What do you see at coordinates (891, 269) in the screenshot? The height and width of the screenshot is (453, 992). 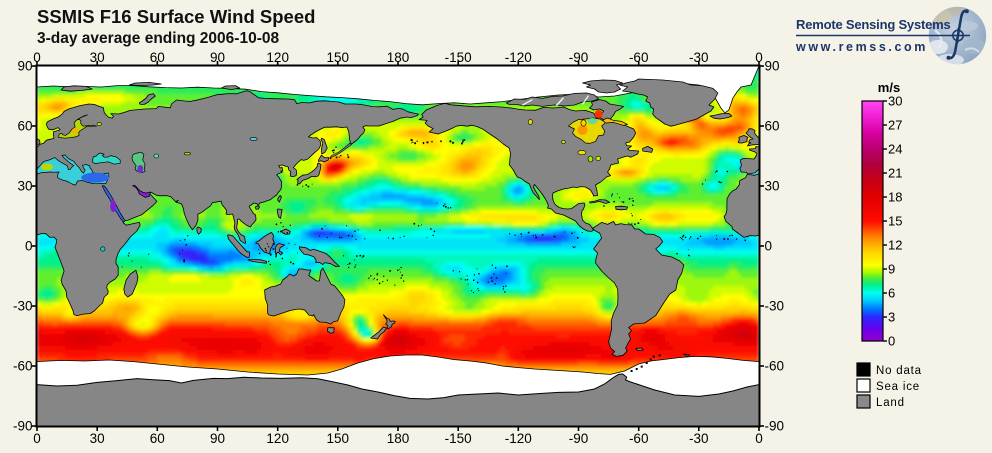 I see `svg-text: 9` at bounding box center [891, 269].